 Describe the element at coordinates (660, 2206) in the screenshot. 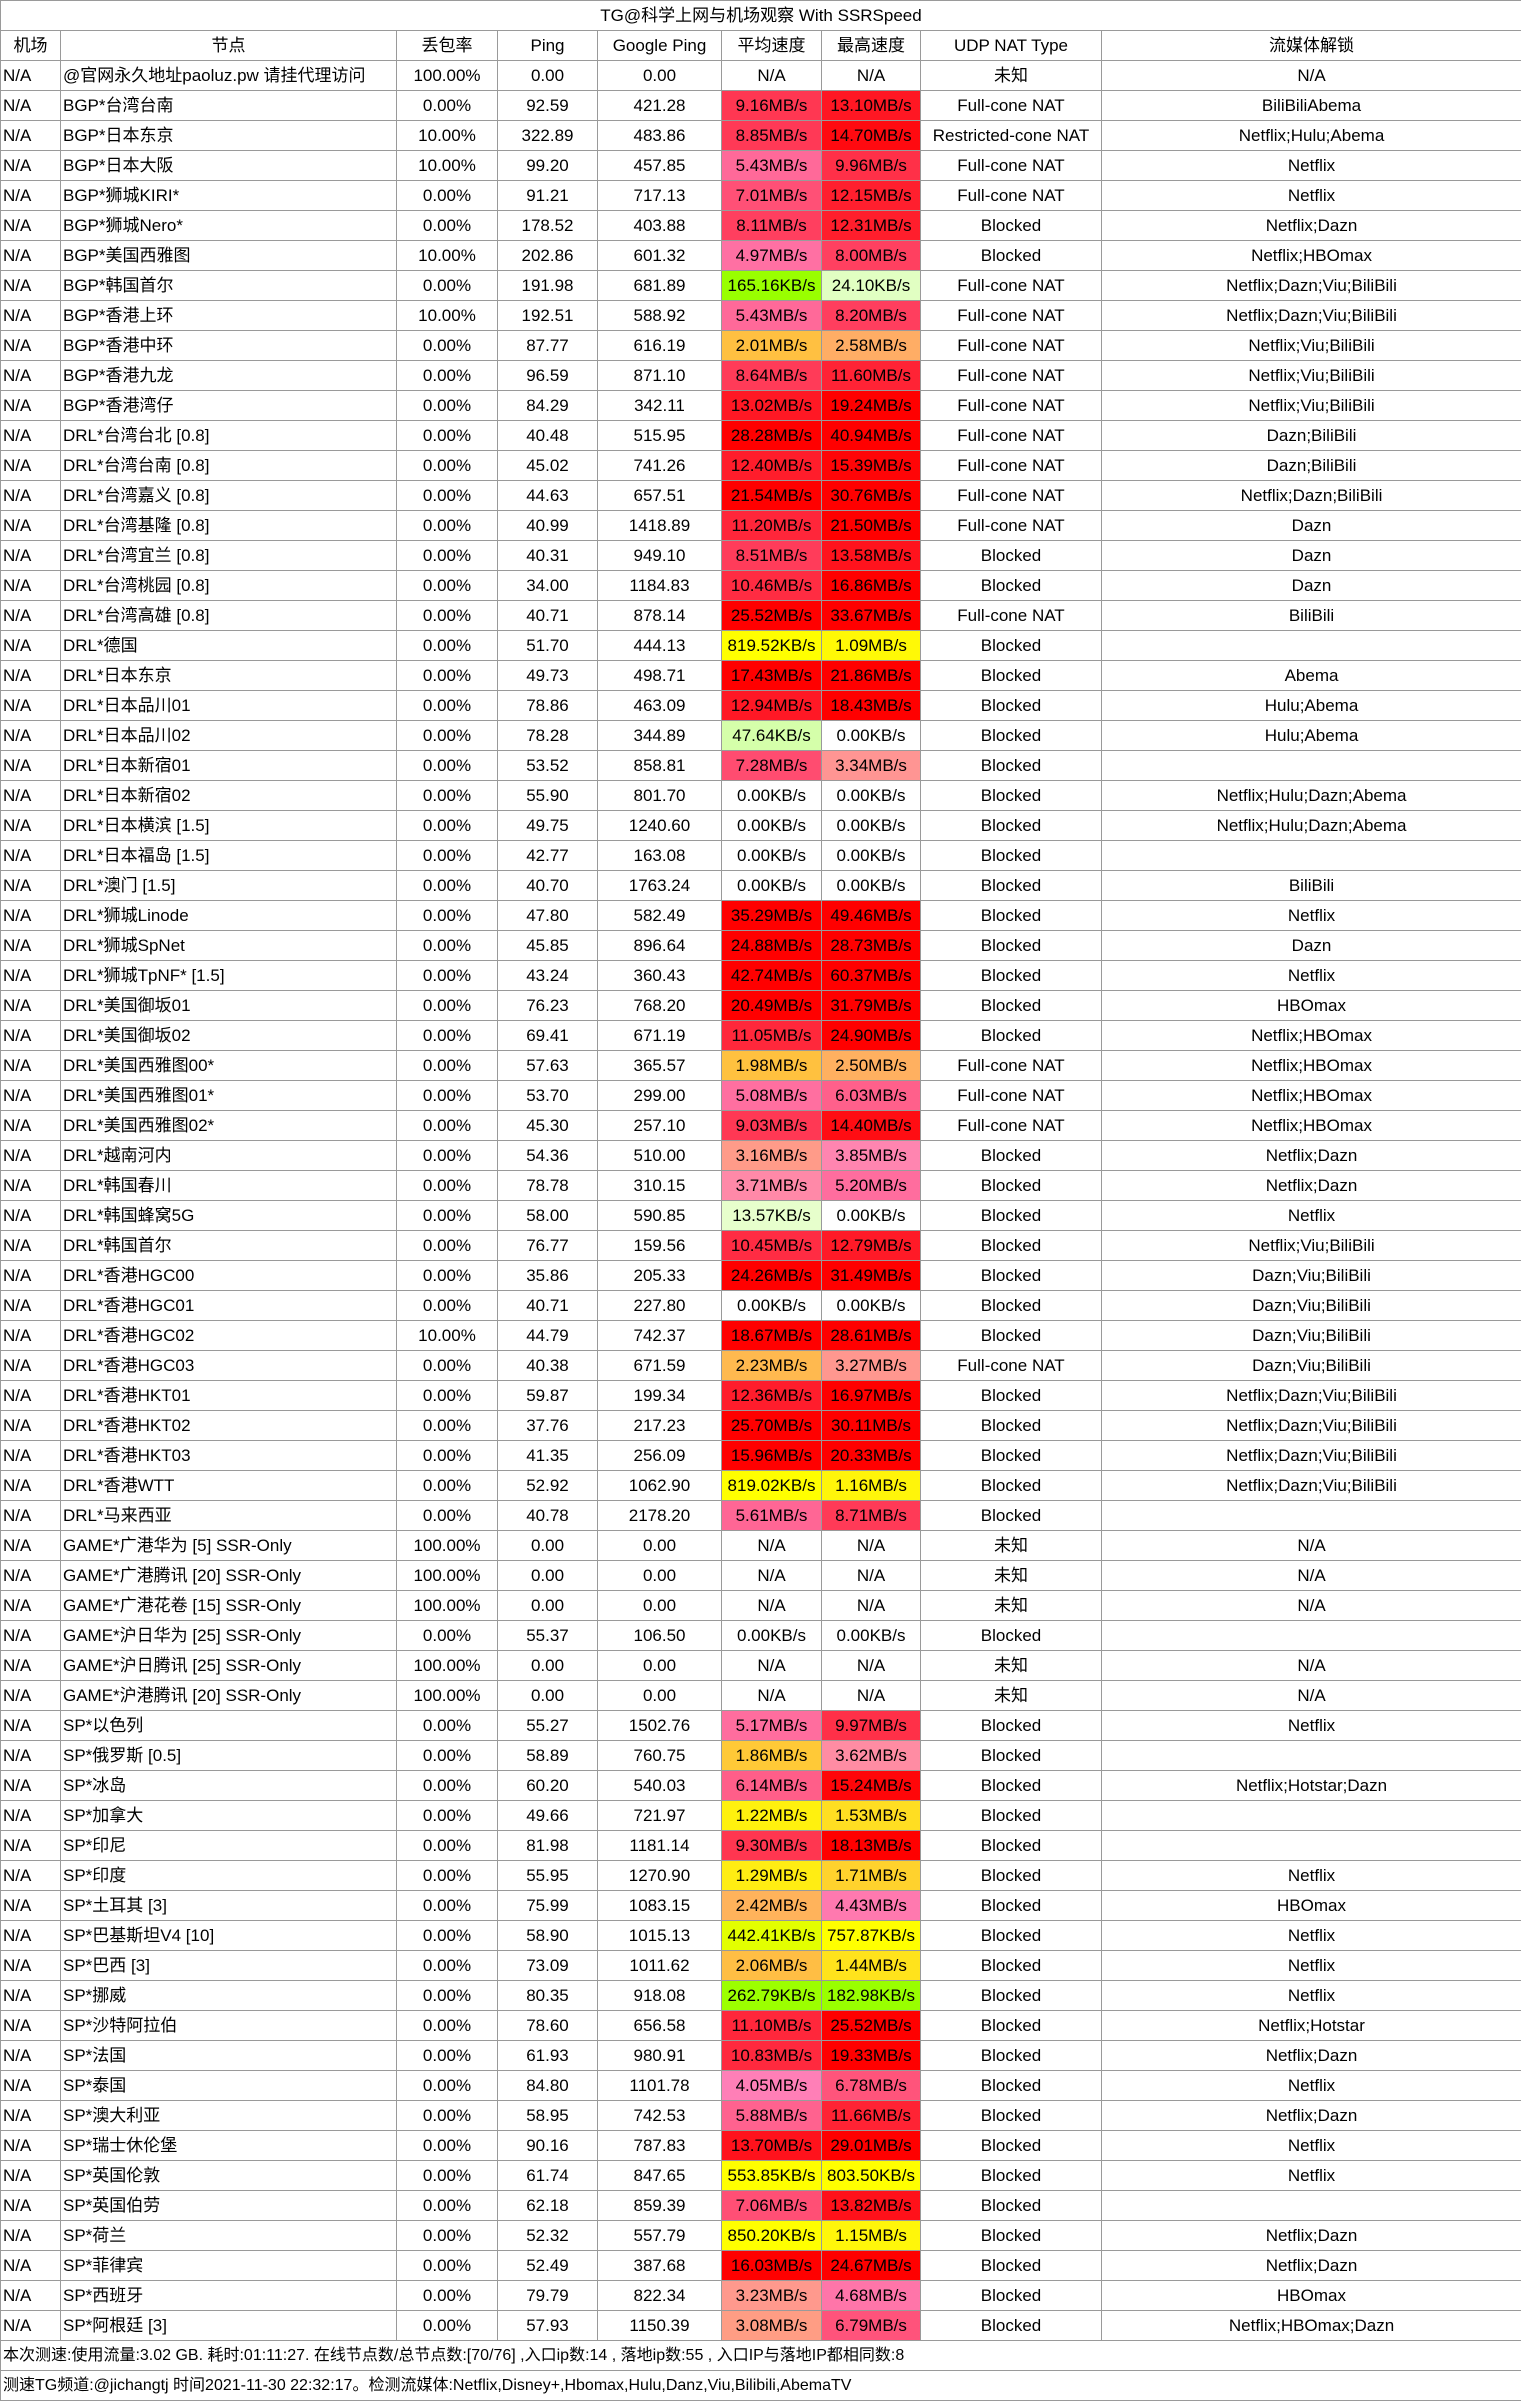

I see `google-ping-cell: 859.39` at that location.